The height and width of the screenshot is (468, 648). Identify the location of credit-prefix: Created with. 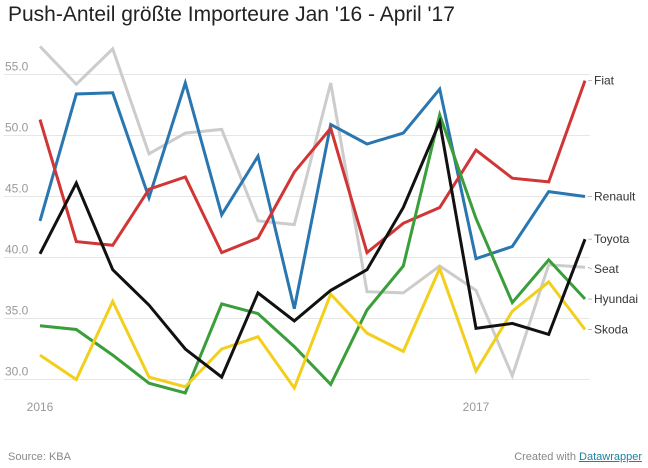
(545, 457).